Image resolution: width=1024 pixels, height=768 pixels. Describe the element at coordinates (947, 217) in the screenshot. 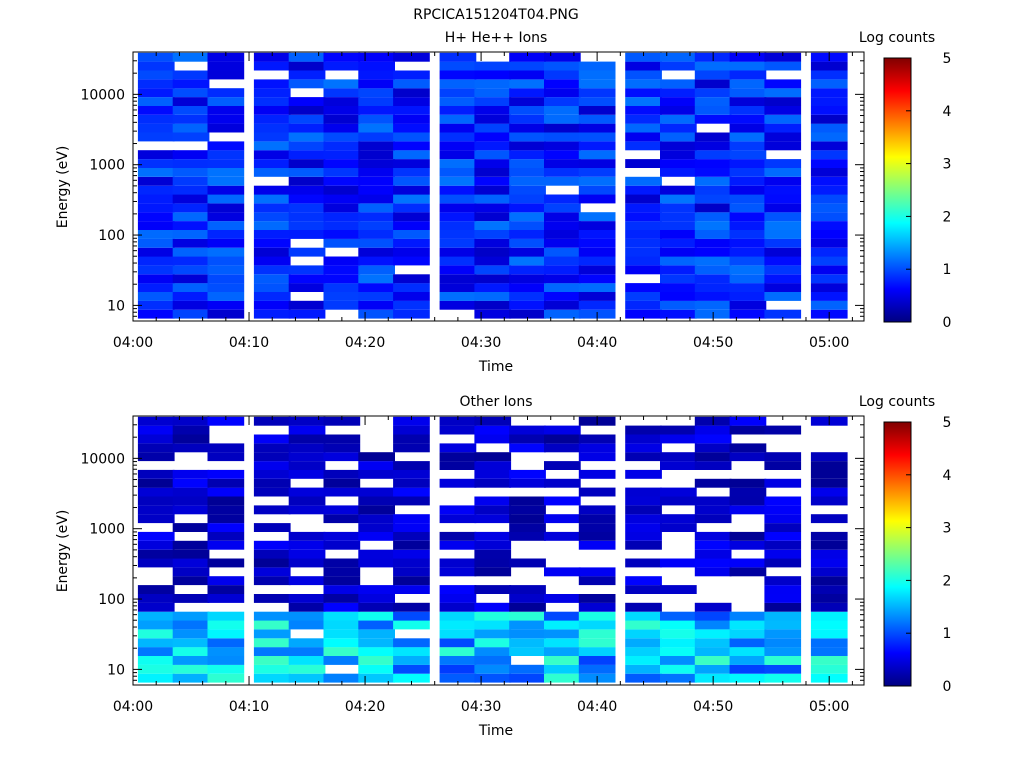

I see `colorbar-tick-label: 2` at that location.